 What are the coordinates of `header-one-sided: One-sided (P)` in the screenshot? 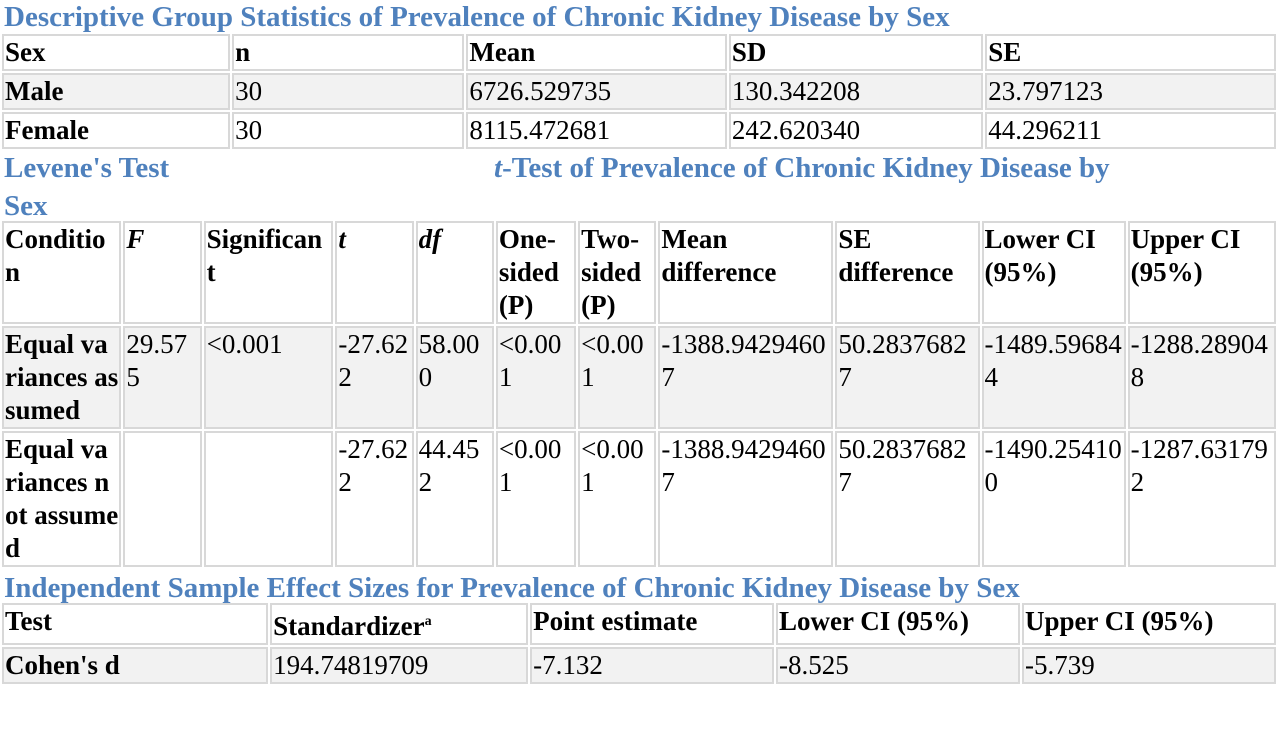 It's located at (536, 272).